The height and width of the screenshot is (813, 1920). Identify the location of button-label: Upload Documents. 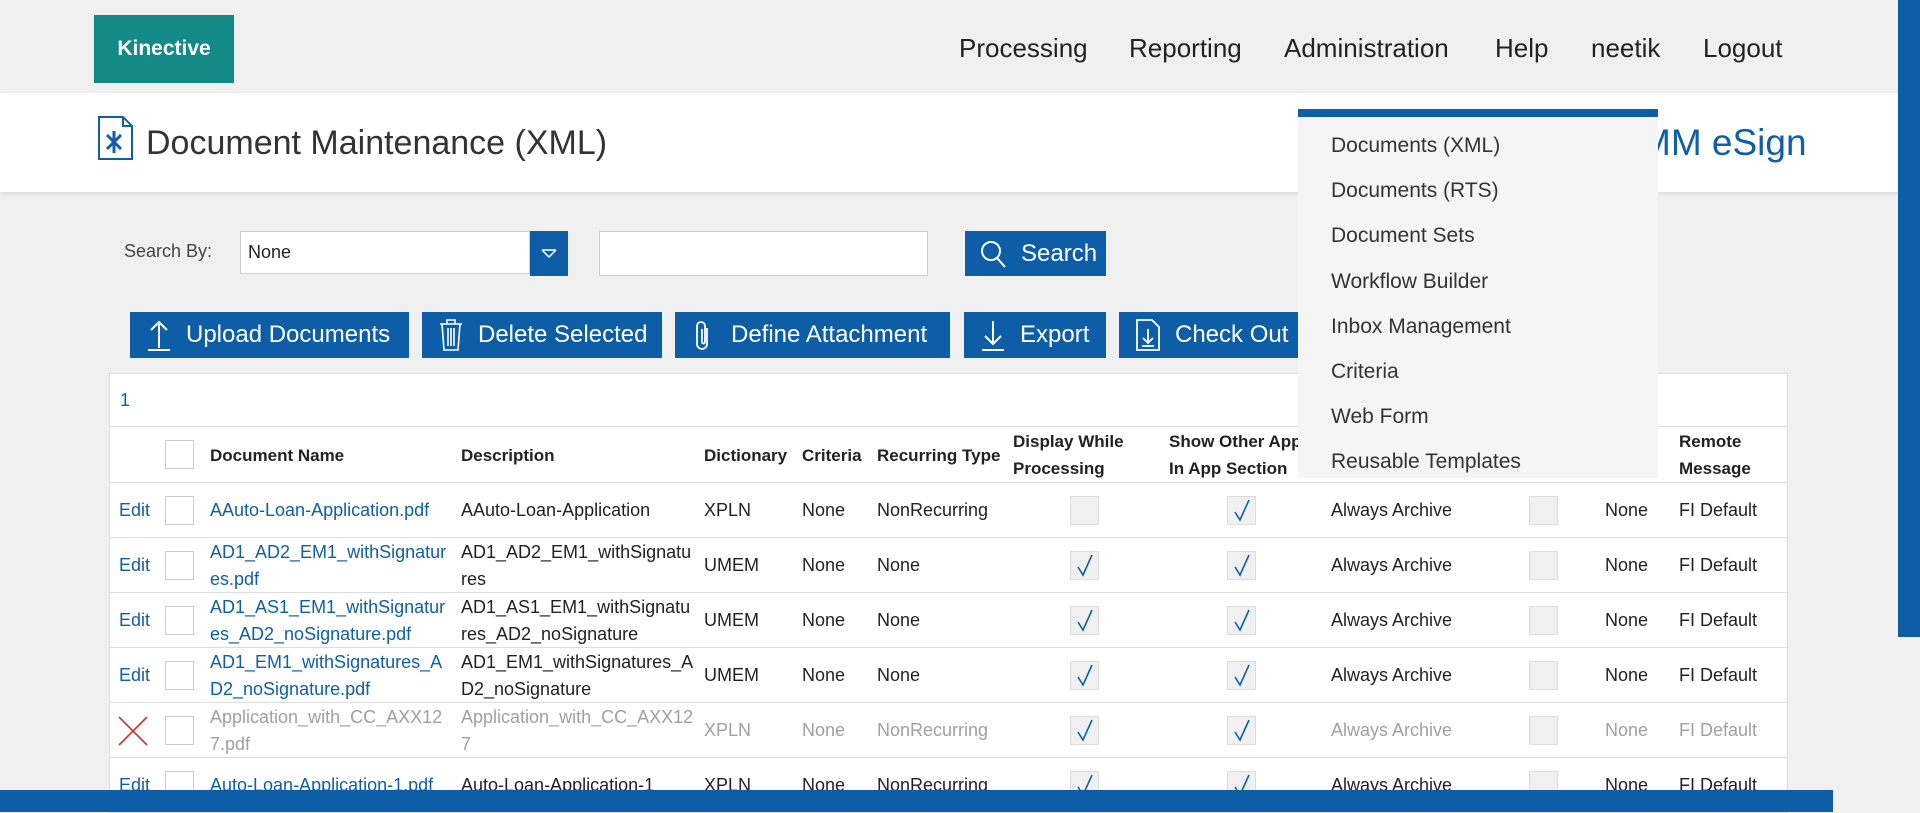
(288, 334).